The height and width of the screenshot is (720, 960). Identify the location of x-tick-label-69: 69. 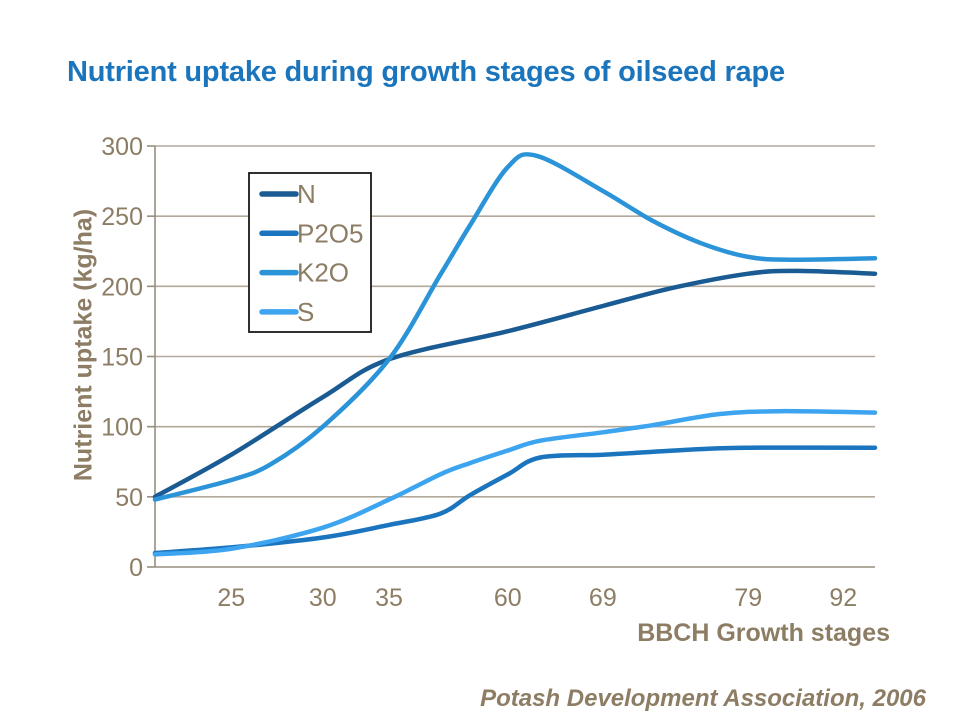
(603, 598).